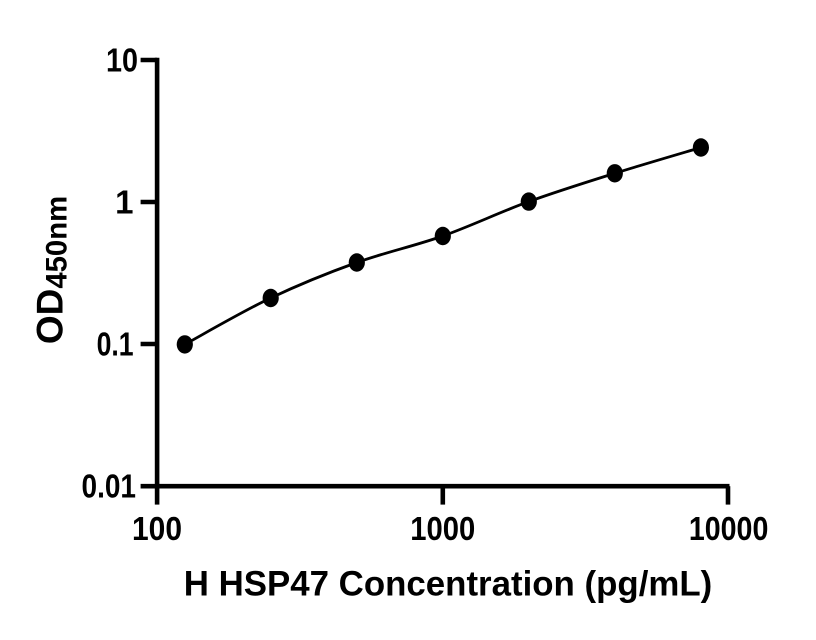  What do you see at coordinates (157, 528) in the screenshot?
I see `svg-text: 100` at bounding box center [157, 528].